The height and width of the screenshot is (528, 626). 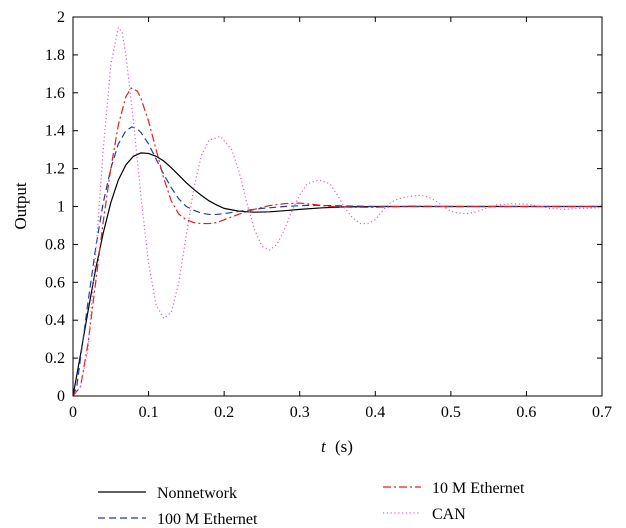 I want to click on y-tick-label: 1, so click(x=61, y=207).